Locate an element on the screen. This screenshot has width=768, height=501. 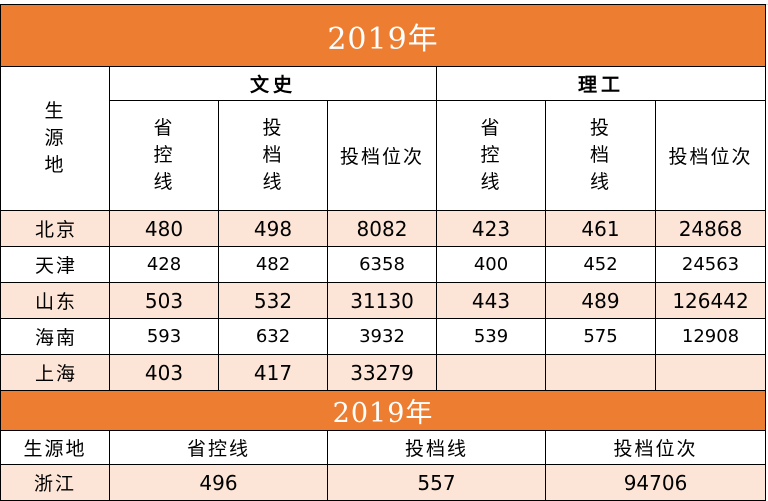
cell-li-provincial-line is located at coordinates (491, 372).